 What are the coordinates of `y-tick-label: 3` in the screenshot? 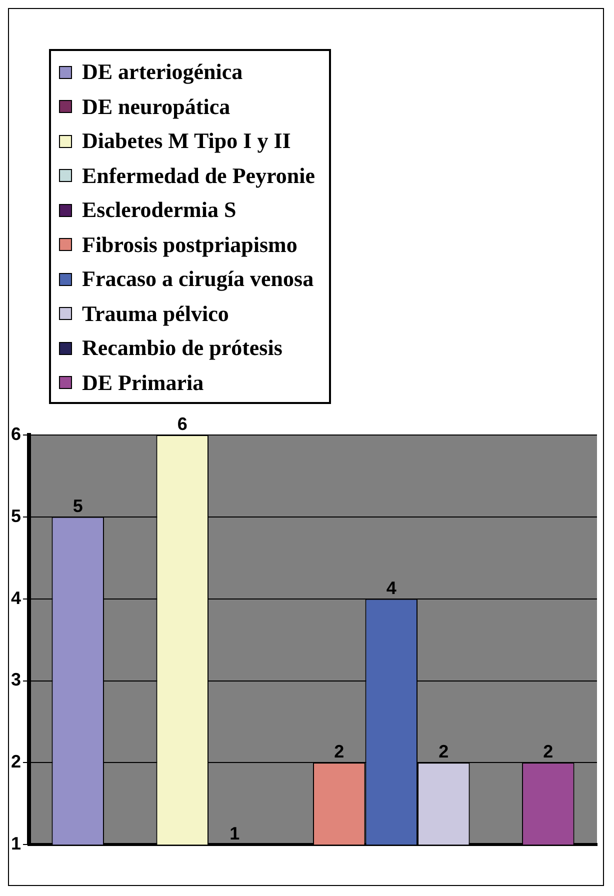 It's located at (16, 680).